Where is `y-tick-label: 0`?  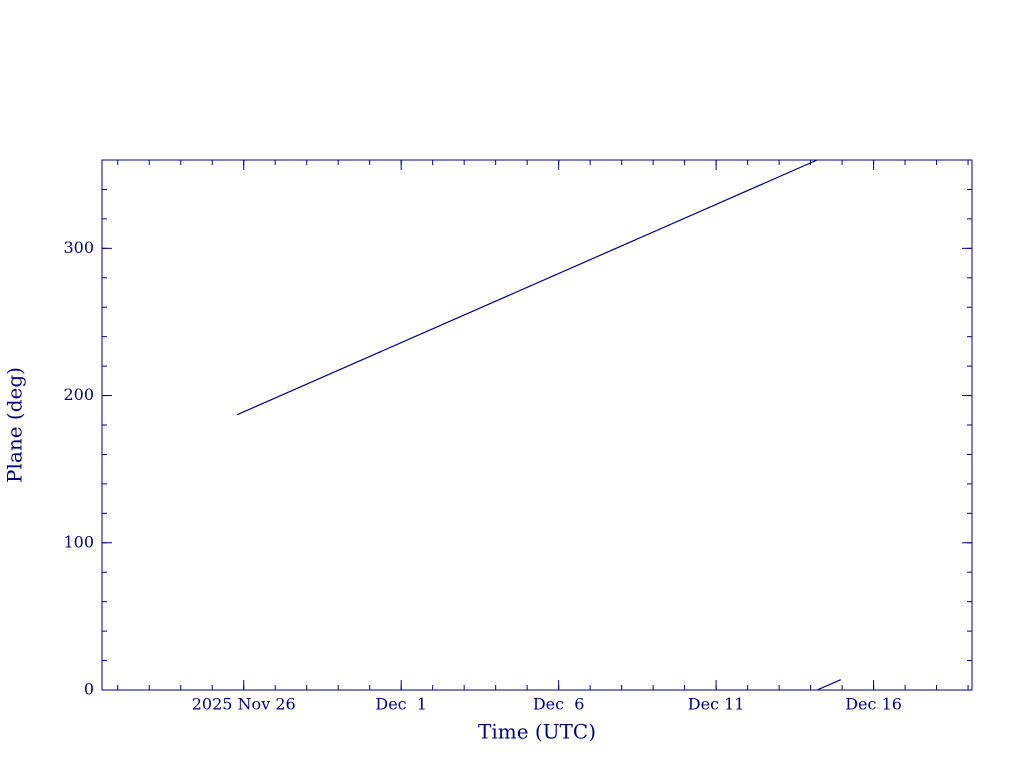
y-tick-label: 0 is located at coordinates (89, 689).